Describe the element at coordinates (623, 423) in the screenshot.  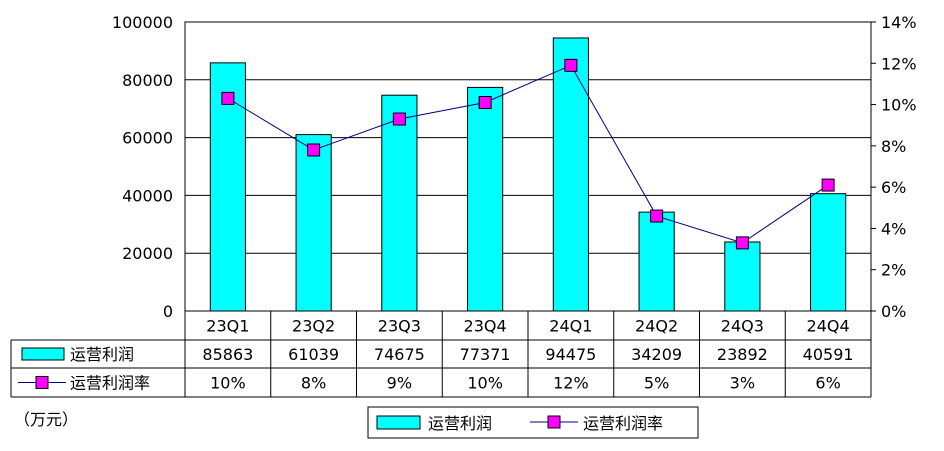
I see `legend-label-margin: 运营利润率` at that location.